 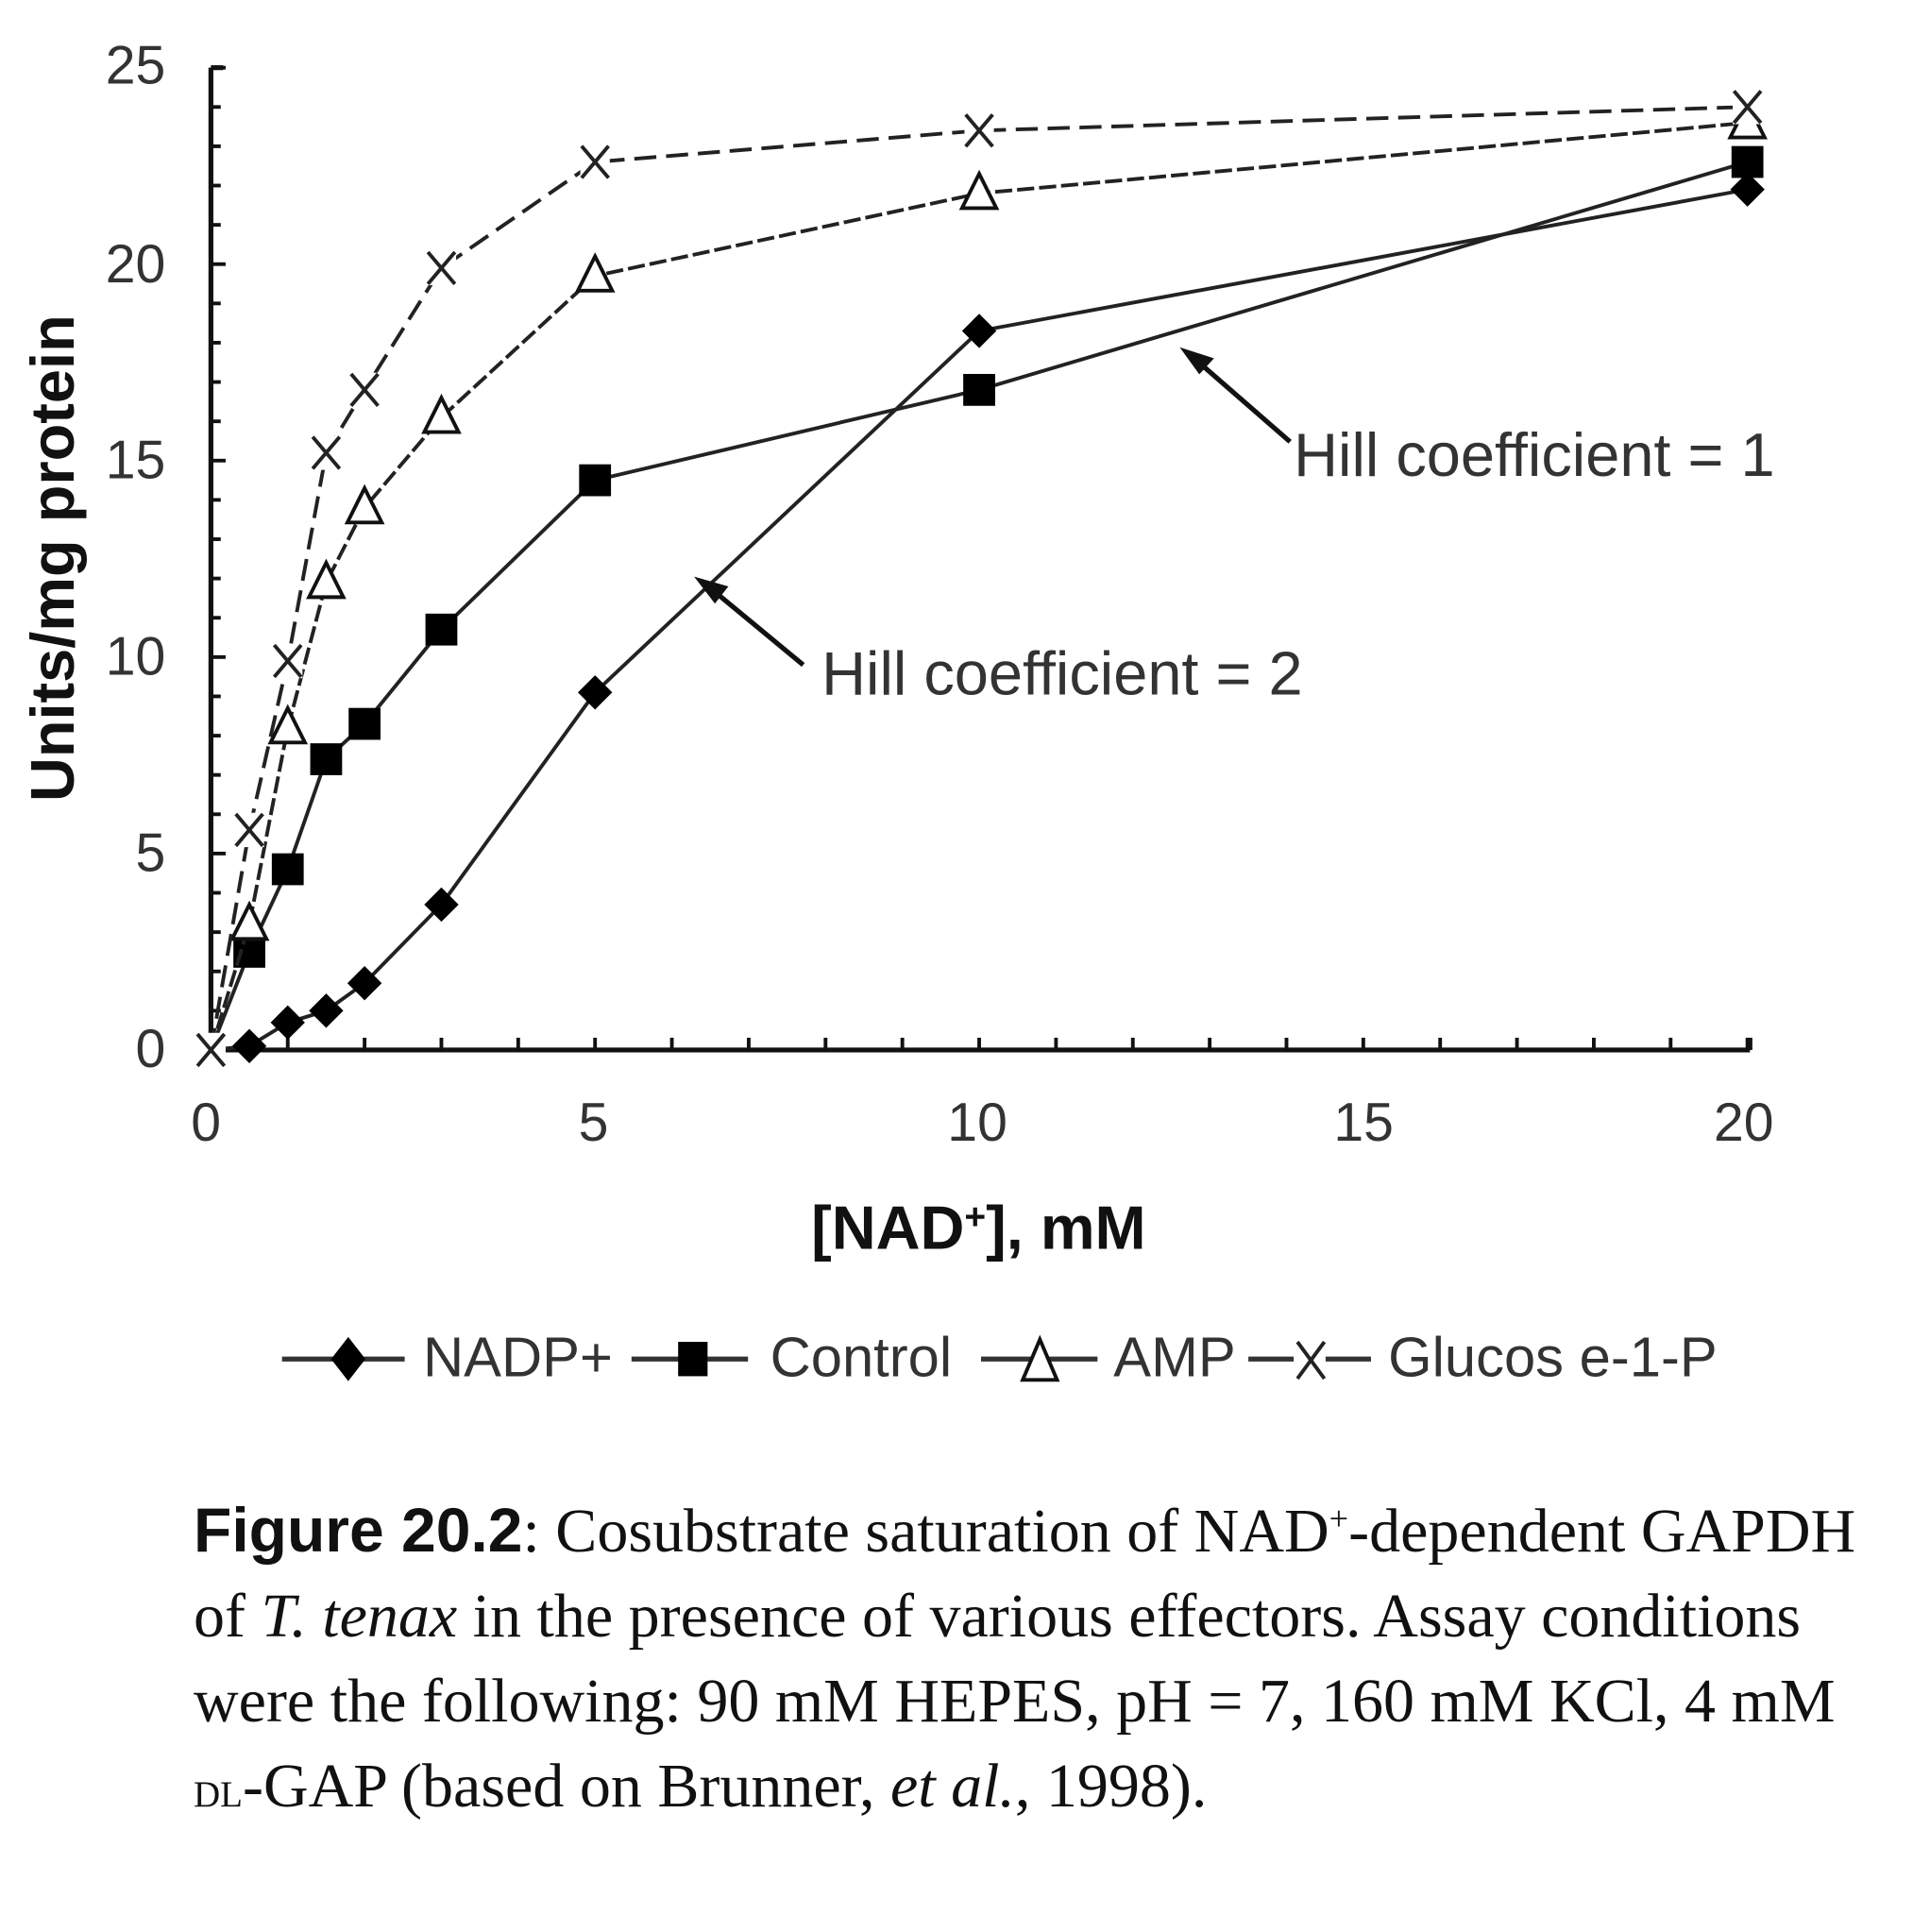 I want to click on hill-coefficient-2-label: Hill coefficient = 2, so click(x=1061, y=672).